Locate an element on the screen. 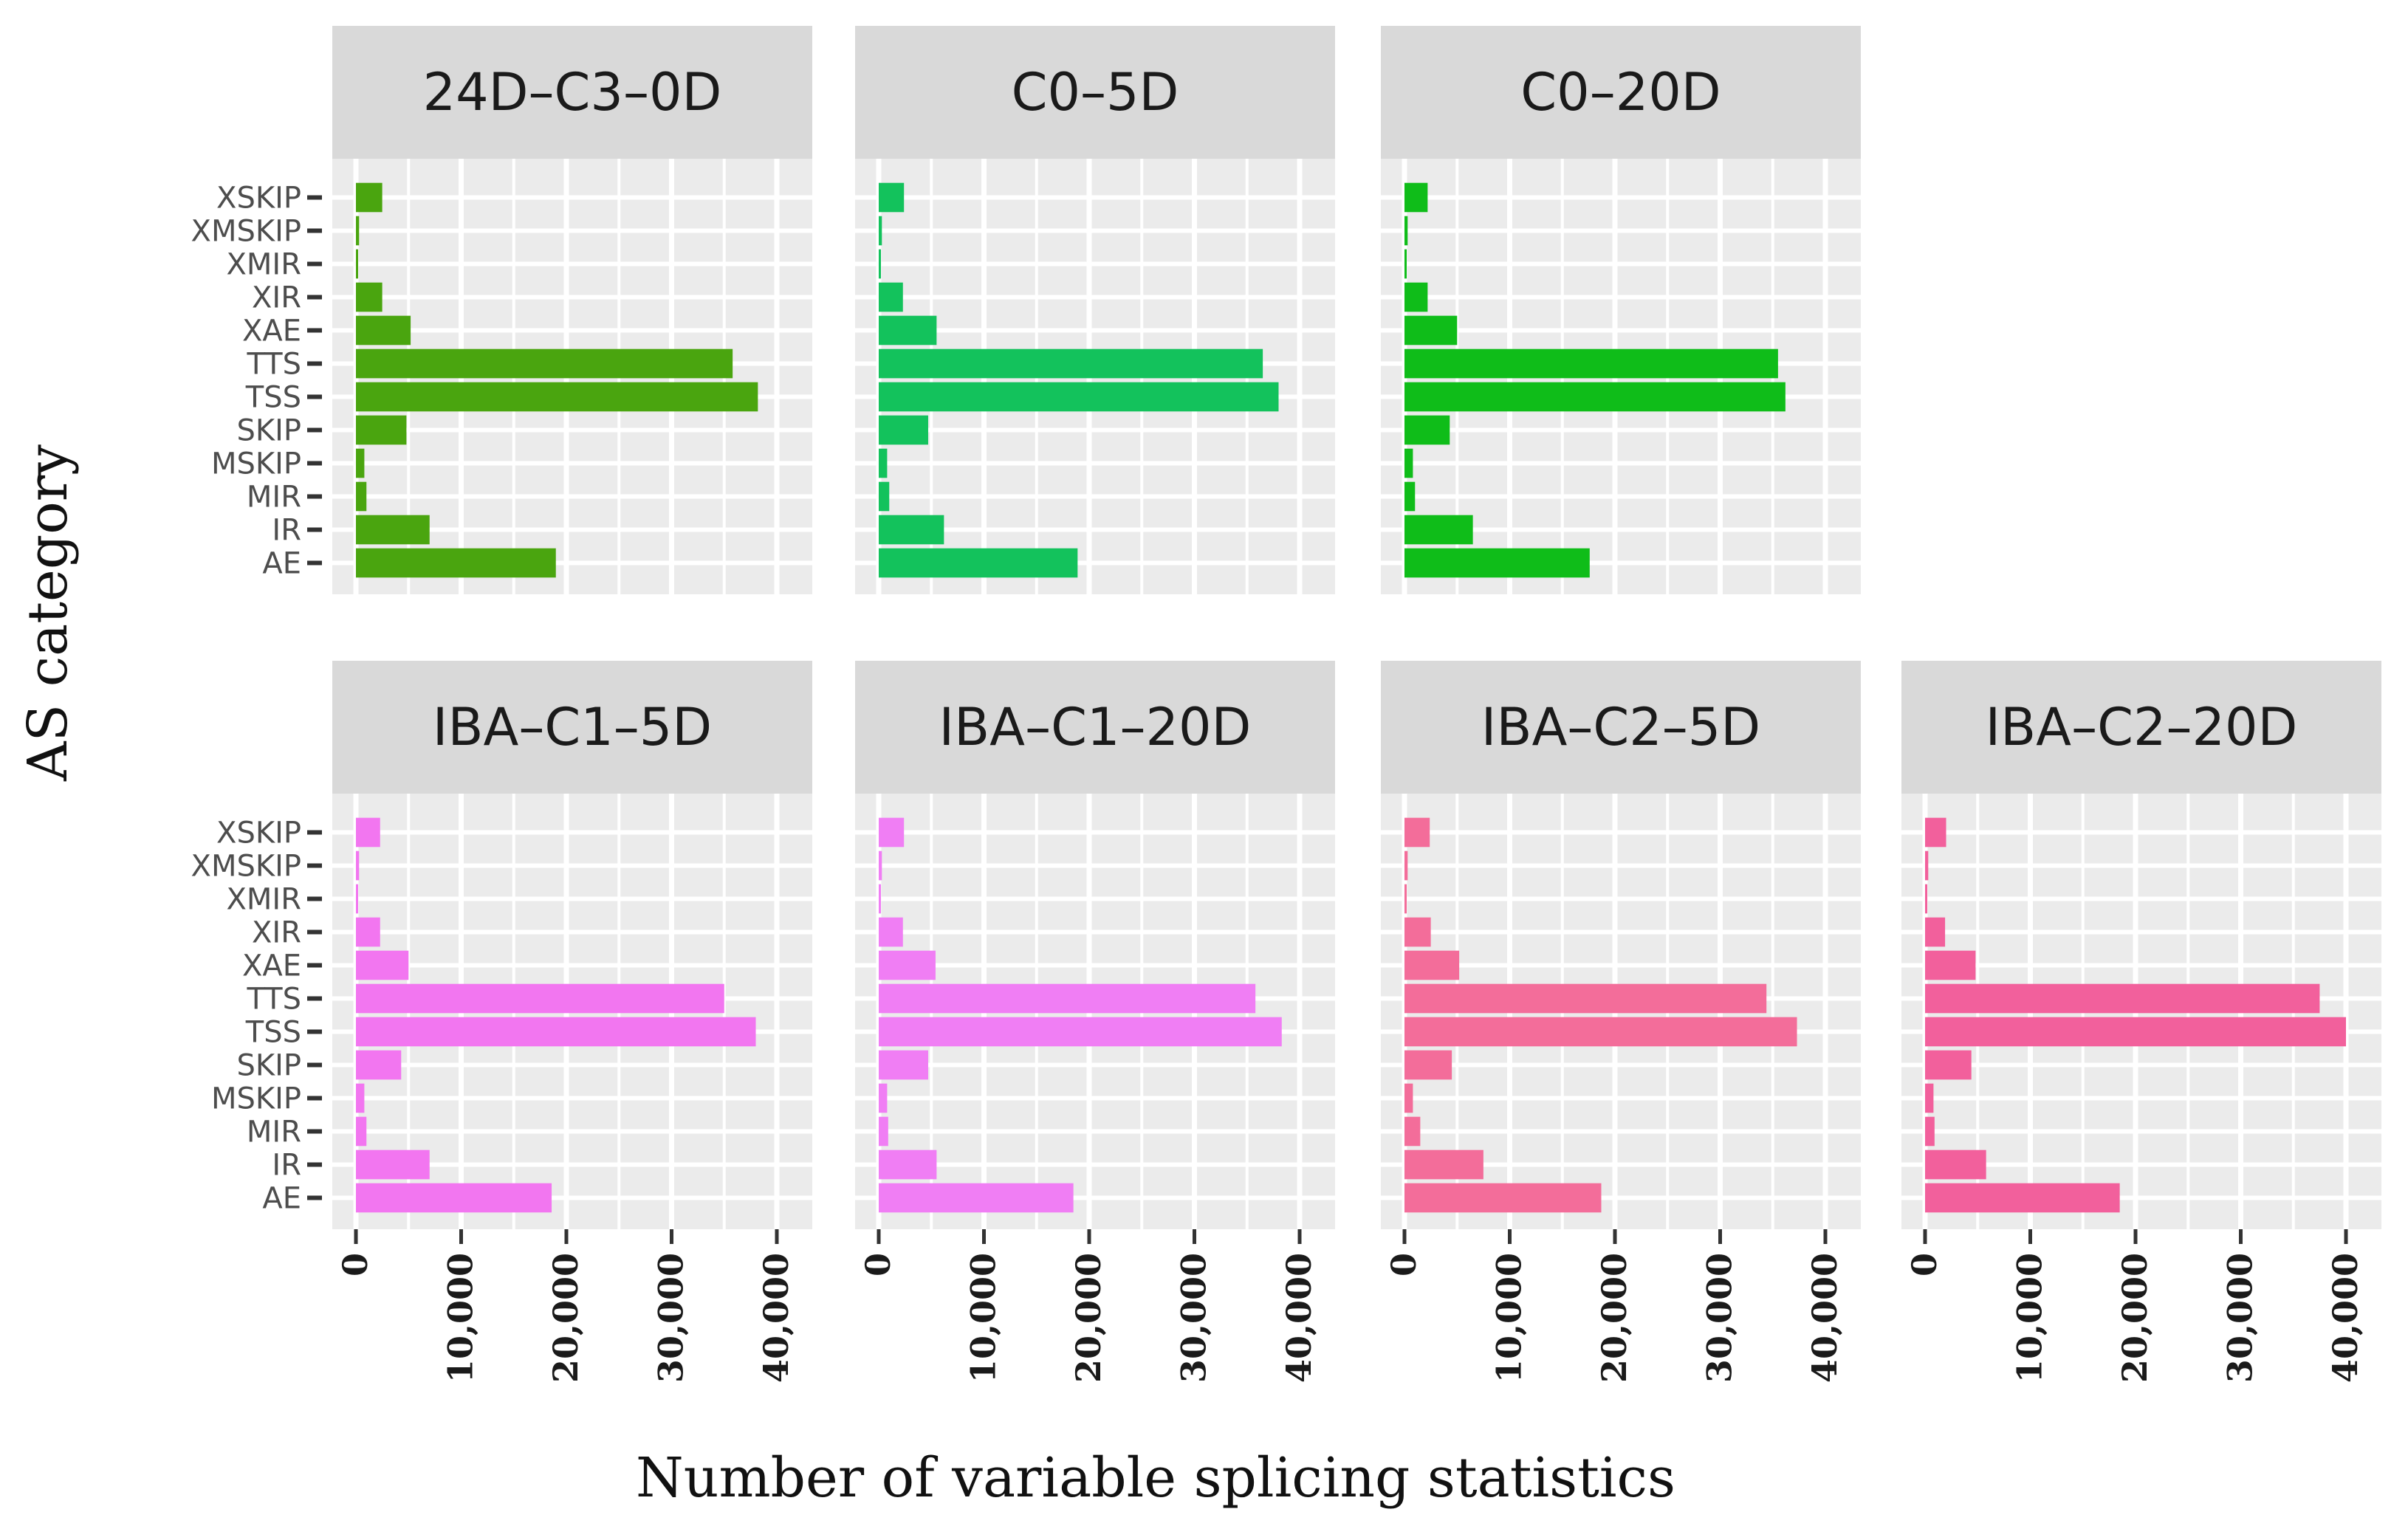 This screenshot has height=1526, width=2408. x-tick-label: 10,000 is located at coordinates (2030, 1318).